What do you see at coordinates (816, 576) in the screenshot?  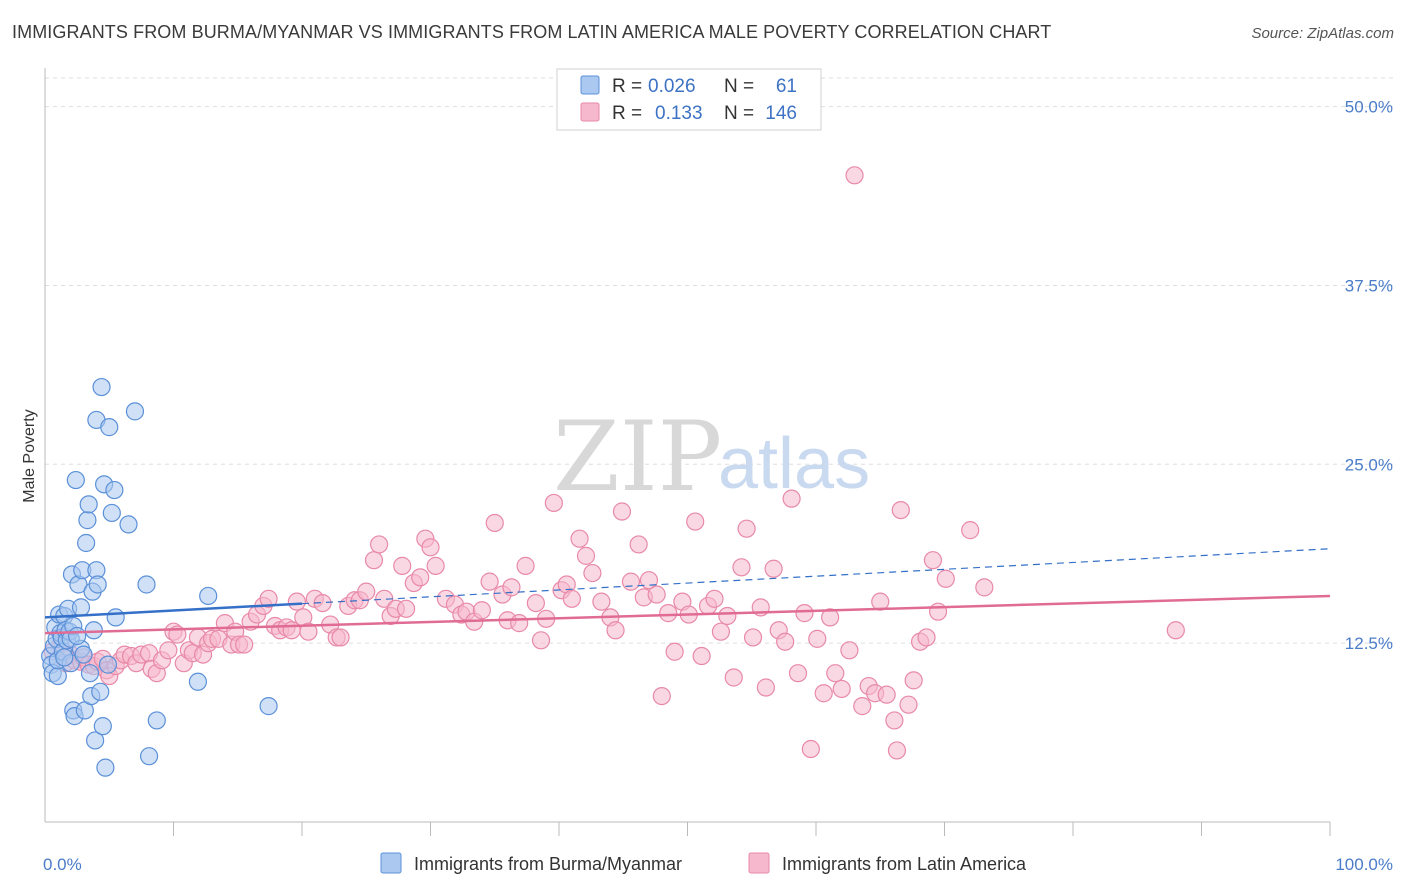 I see `trend-line-burma-extension` at bounding box center [816, 576].